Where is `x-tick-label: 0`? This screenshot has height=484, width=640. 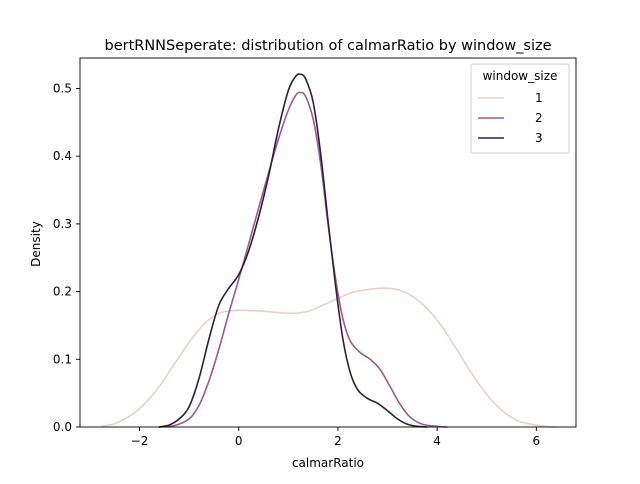 x-tick-label: 0 is located at coordinates (239, 441).